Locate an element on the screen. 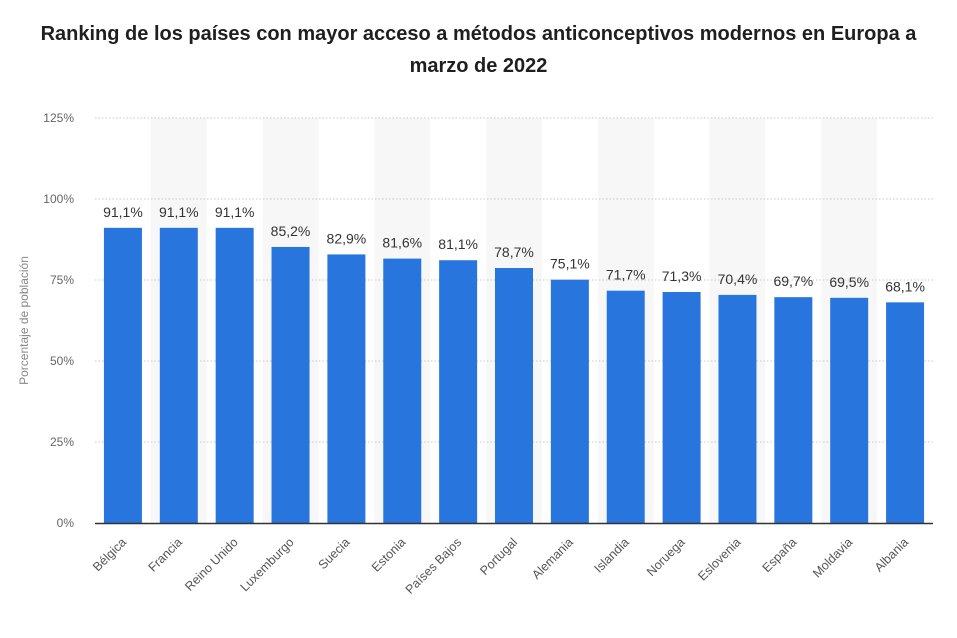 This screenshot has height=638, width=957. x-tick-label: Islandia is located at coordinates (611, 555).